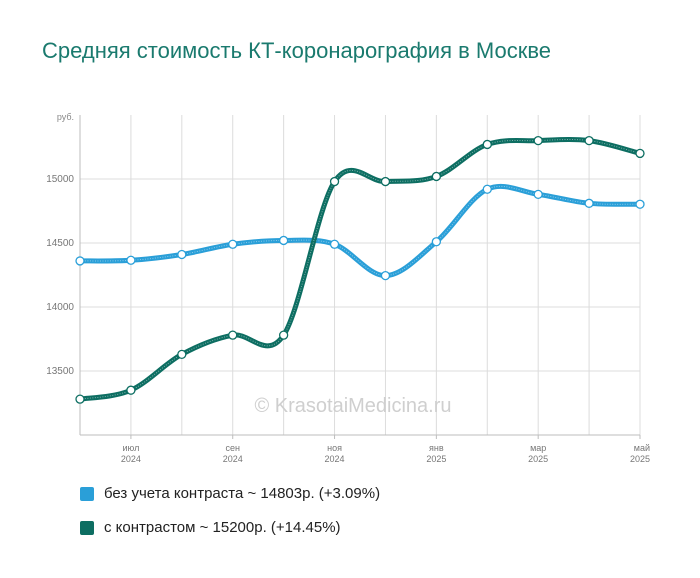 The height and width of the screenshot is (578, 700). I want to click on watermark: © KrasotaiMedicina.ru, so click(352, 406).